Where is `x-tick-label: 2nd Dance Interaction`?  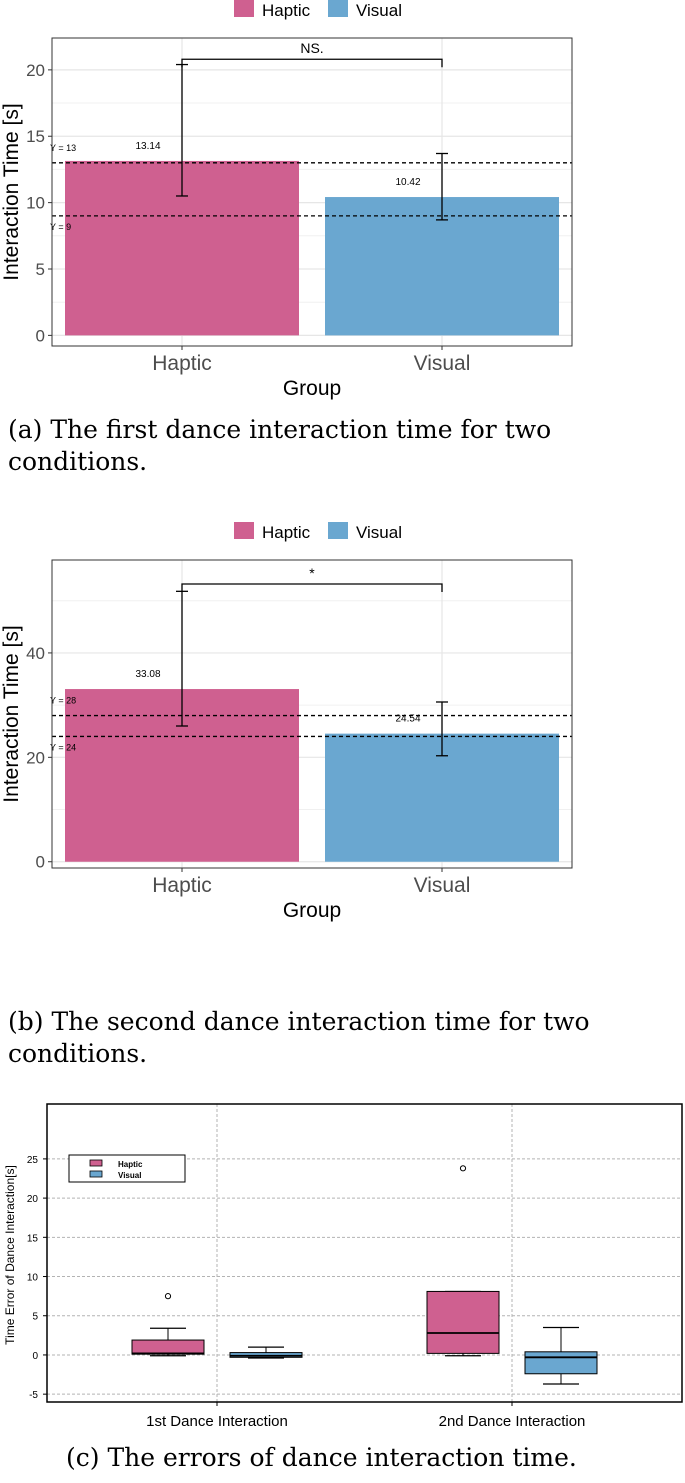
x-tick-label: 2nd Dance Interaction is located at coordinates (512, 1421).